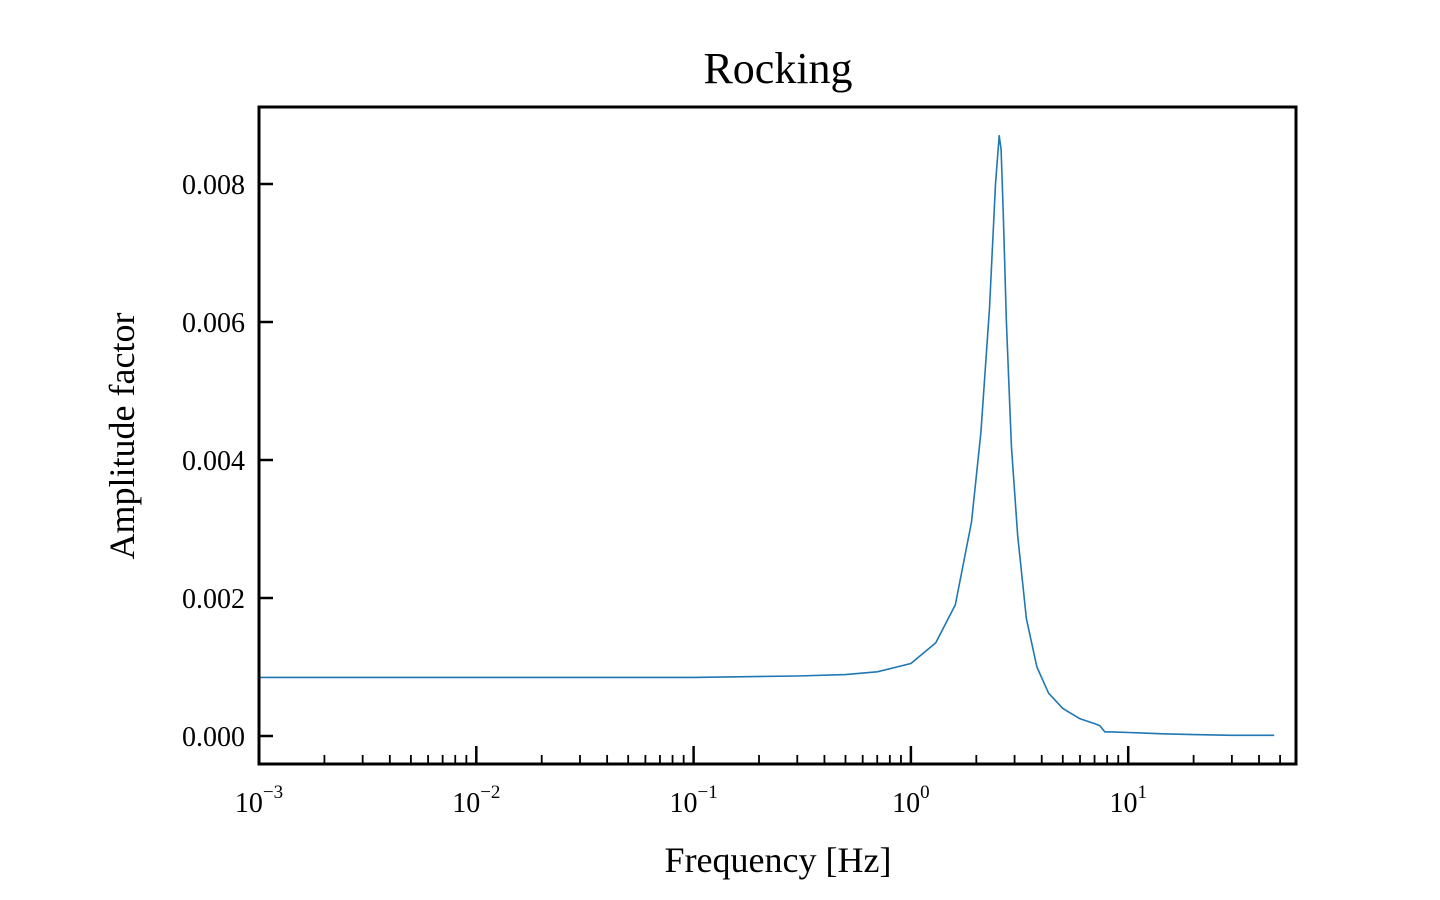  I want to click on y-axis-label: Amplitude factor, so click(122, 436).